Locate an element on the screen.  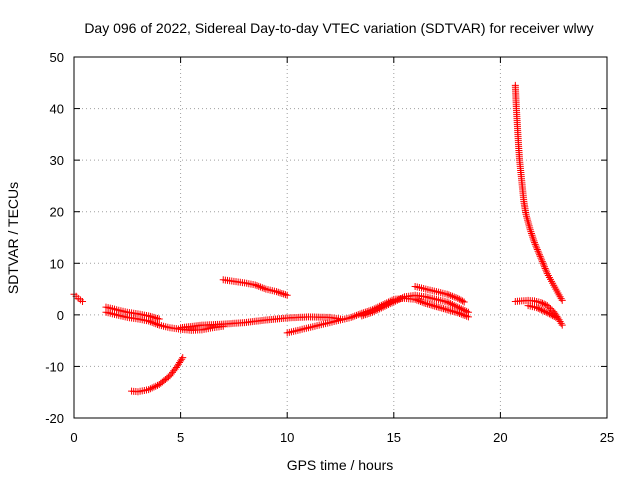
x-tick-label: 25 is located at coordinates (607, 437).